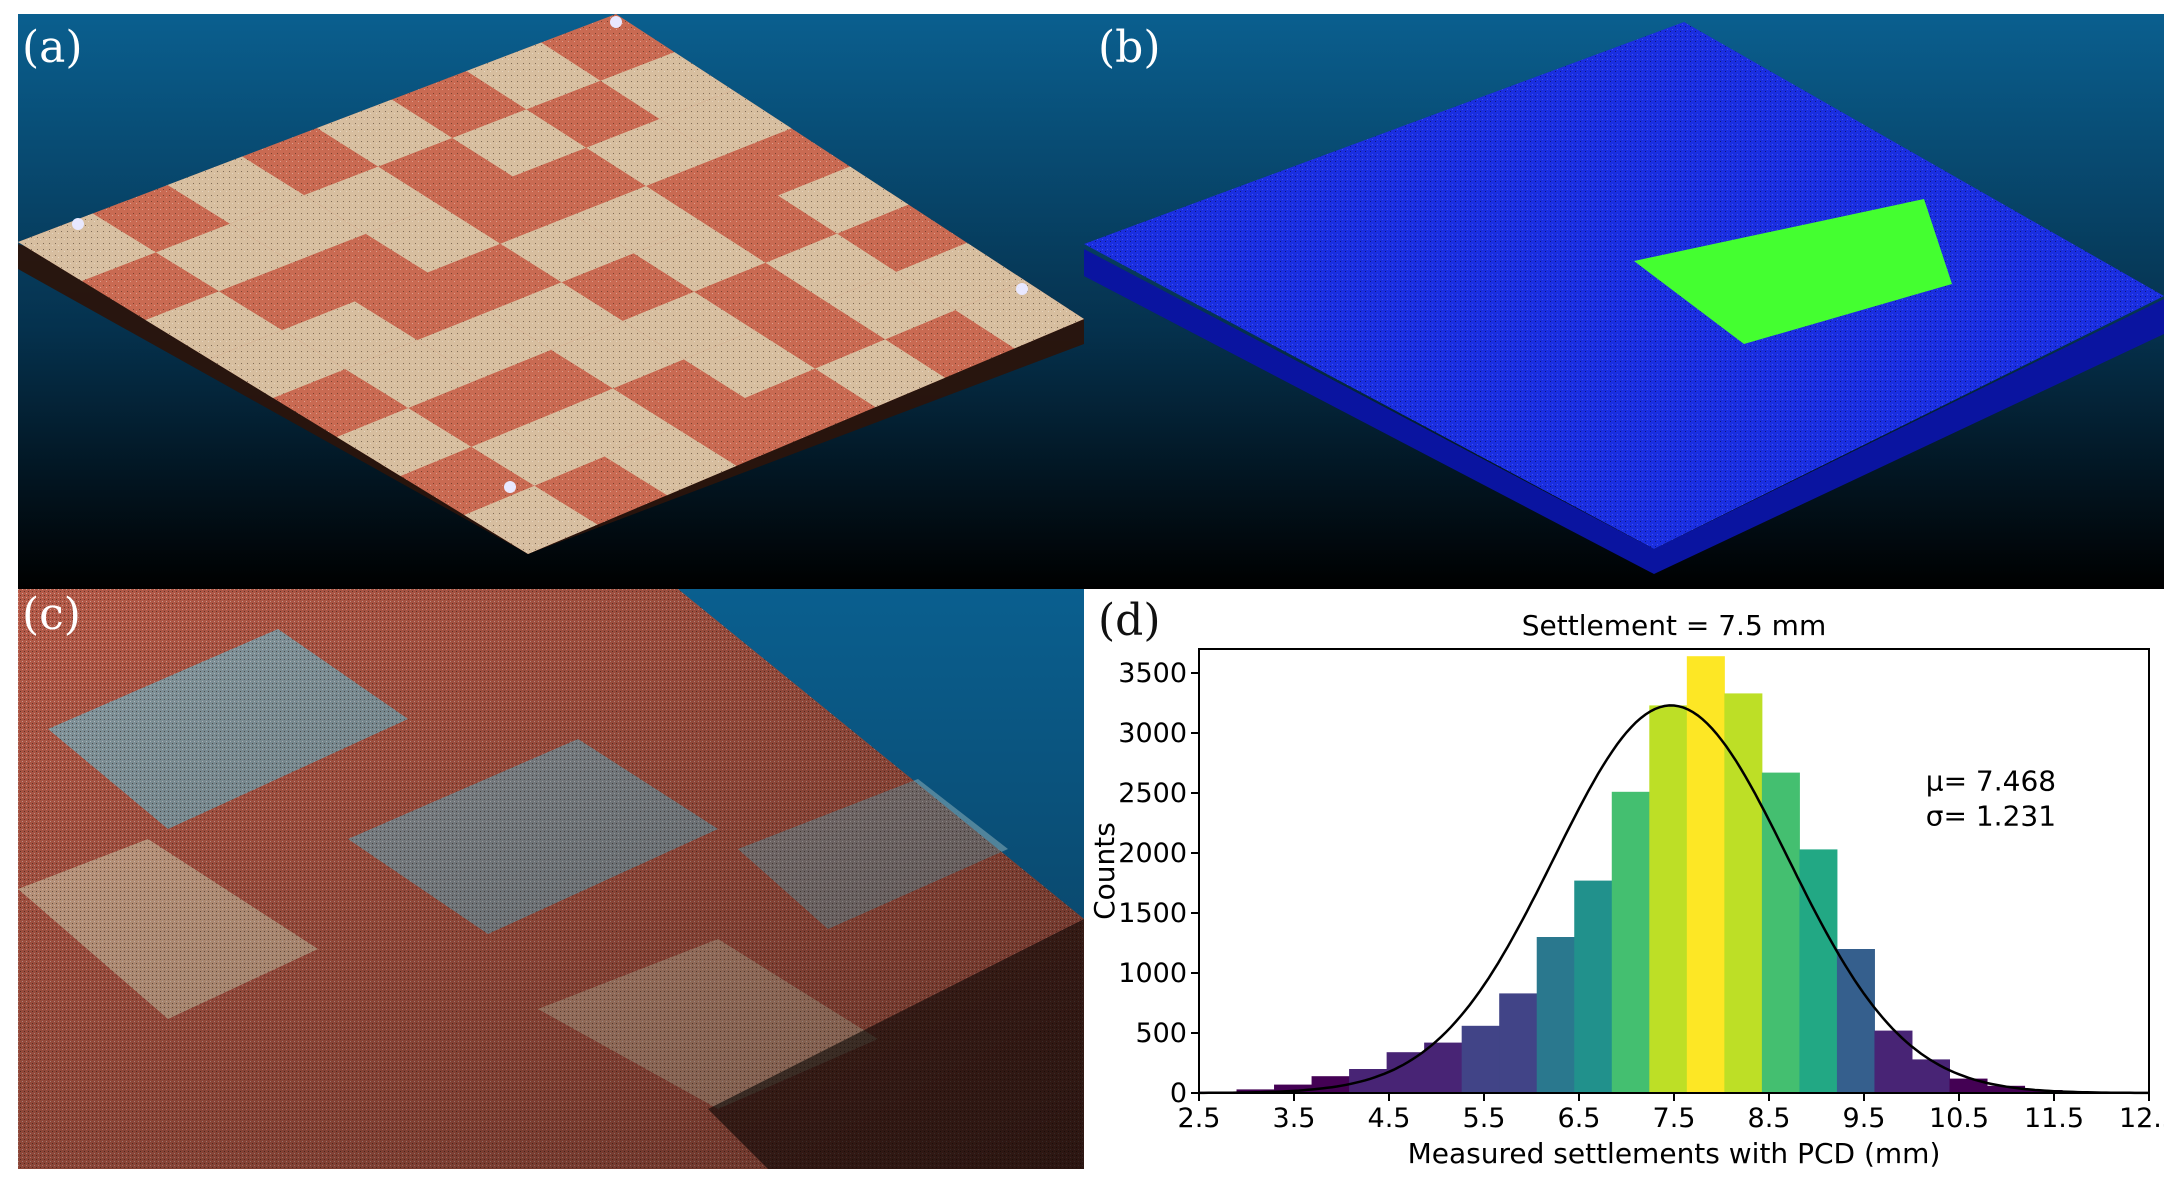 Image resolution: width=2164 pixels, height=1186 pixels. Describe the element at coordinates (1991, 815) in the screenshot. I see `annotation-sigma: σ= 1.231` at that location.